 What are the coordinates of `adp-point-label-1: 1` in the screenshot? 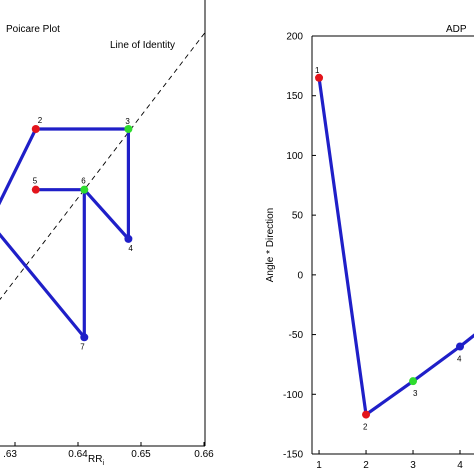 It's located at (317, 70).